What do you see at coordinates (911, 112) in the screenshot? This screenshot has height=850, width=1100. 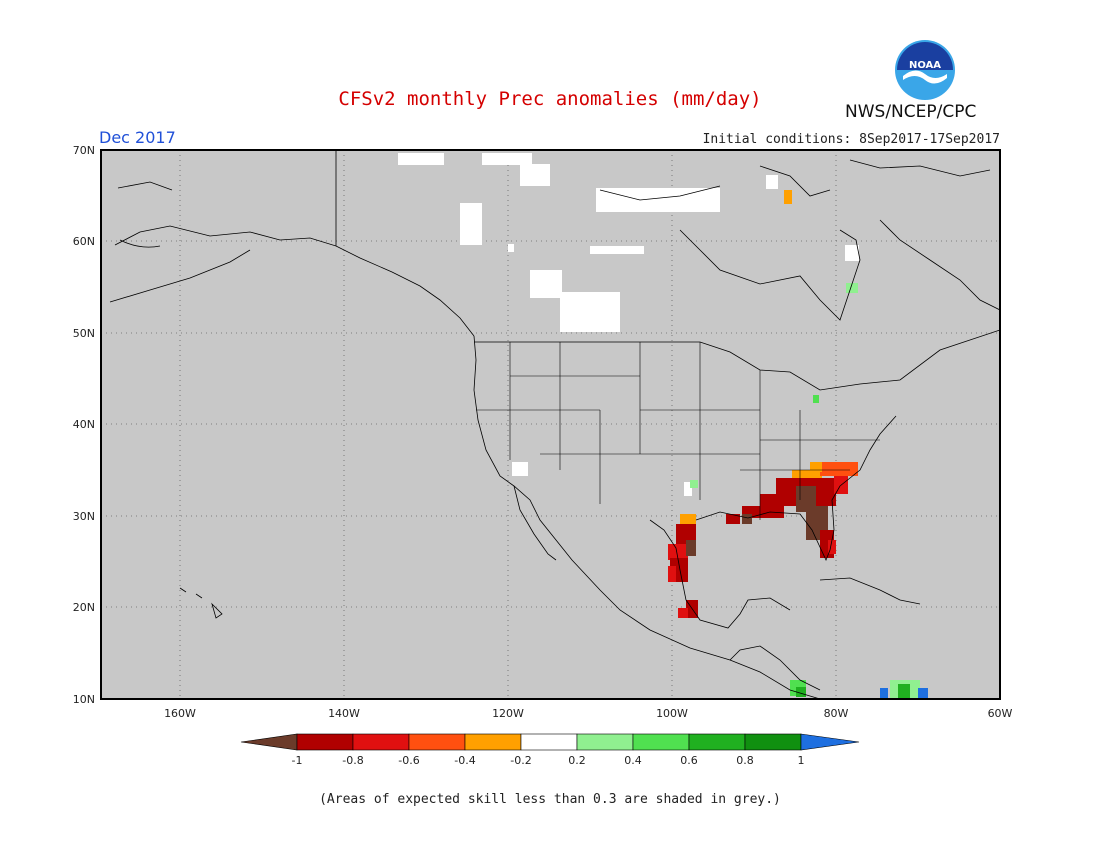 I see `agency-label: NWS/NCEP/CPC` at bounding box center [911, 112].